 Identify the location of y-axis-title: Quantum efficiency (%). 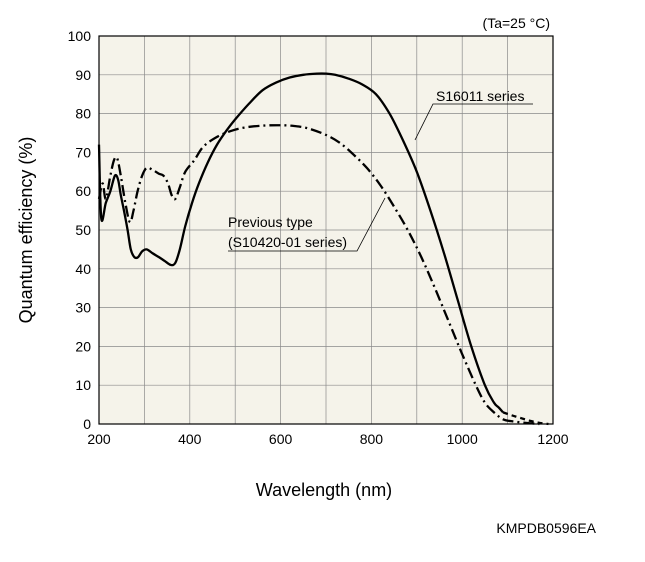
(26, 230).